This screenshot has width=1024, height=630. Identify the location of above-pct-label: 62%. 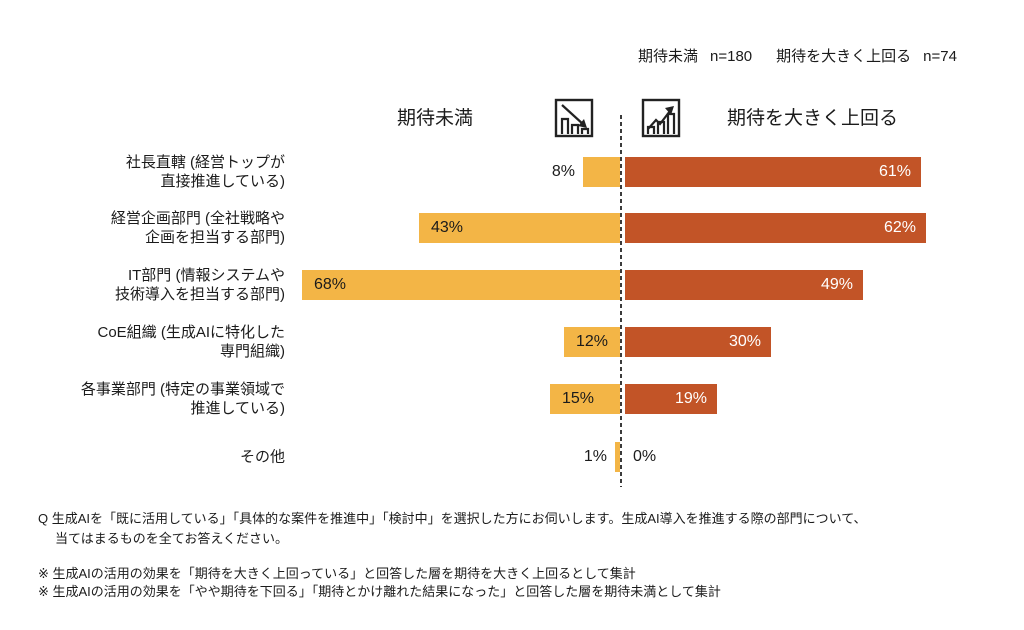
(899, 227).